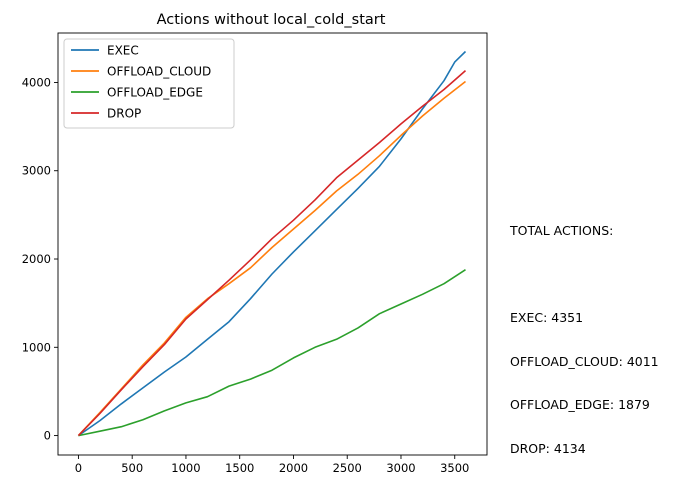 This screenshot has width=684, height=490. I want to click on y-tick-label: 4000, so click(36, 82).